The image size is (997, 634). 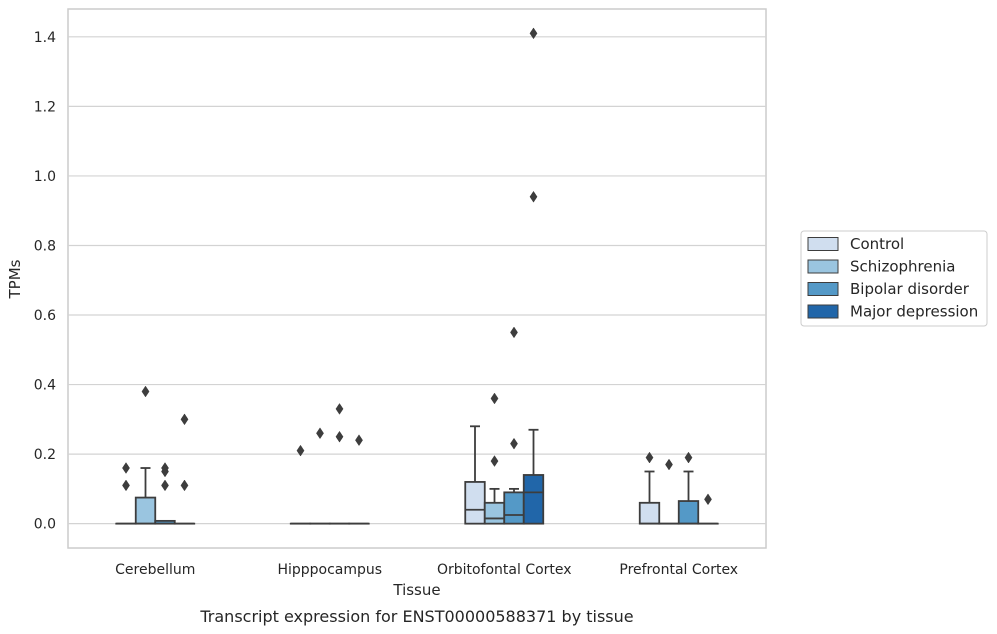 I want to click on legend-frame, so click(x=894, y=278).